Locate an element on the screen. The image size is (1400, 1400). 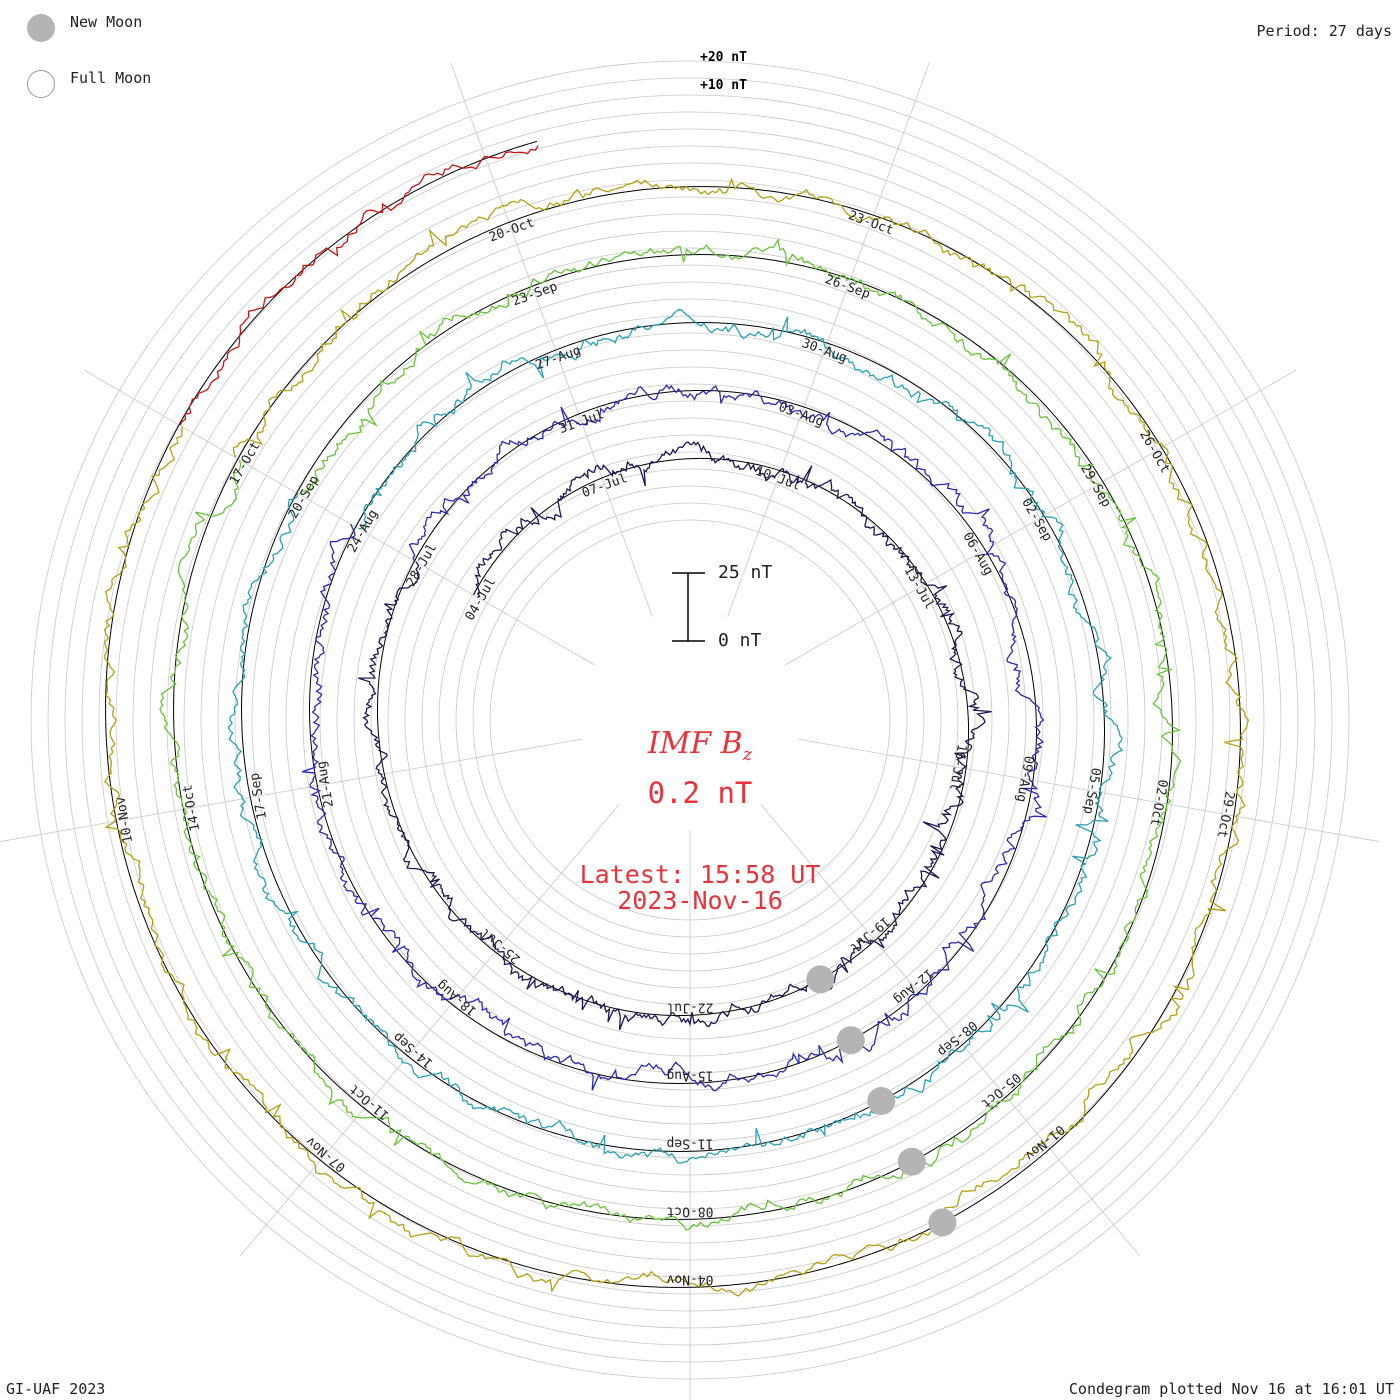
date-tick-label: 02-Sep is located at coordinates (1036, 520).